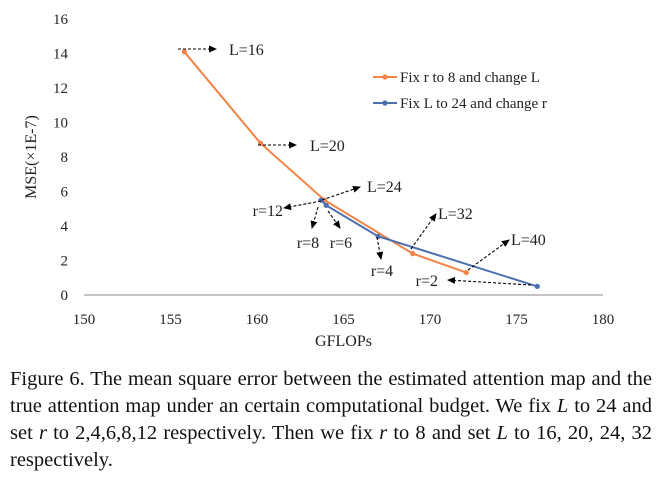  Describe the element at coordinates (343, 341) in the screenshot. I see `x-axis-title: GFLOPs` at that location.